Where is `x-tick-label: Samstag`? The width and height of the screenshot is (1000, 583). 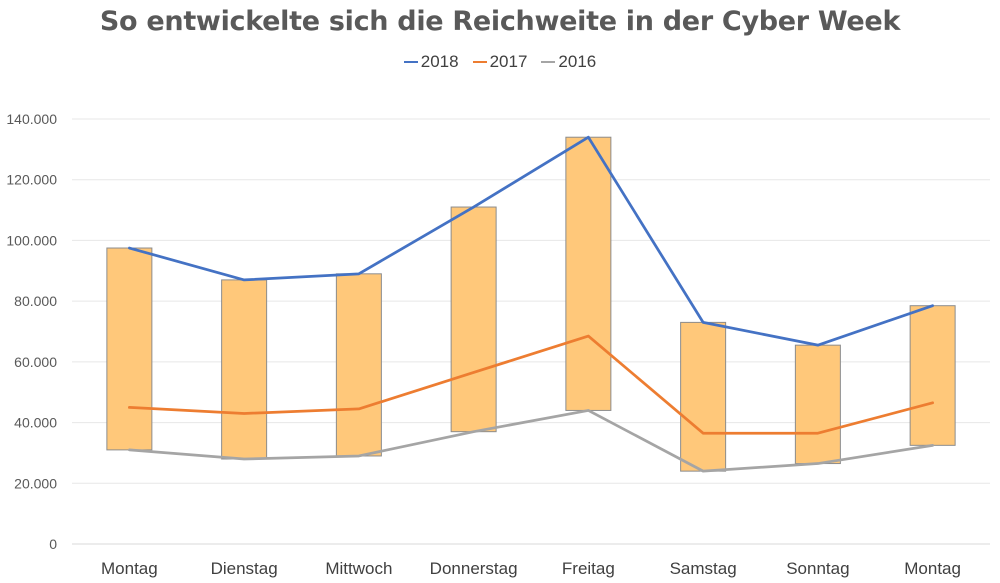
x-tick-label: Samstag is located at coordinates (703, 568).